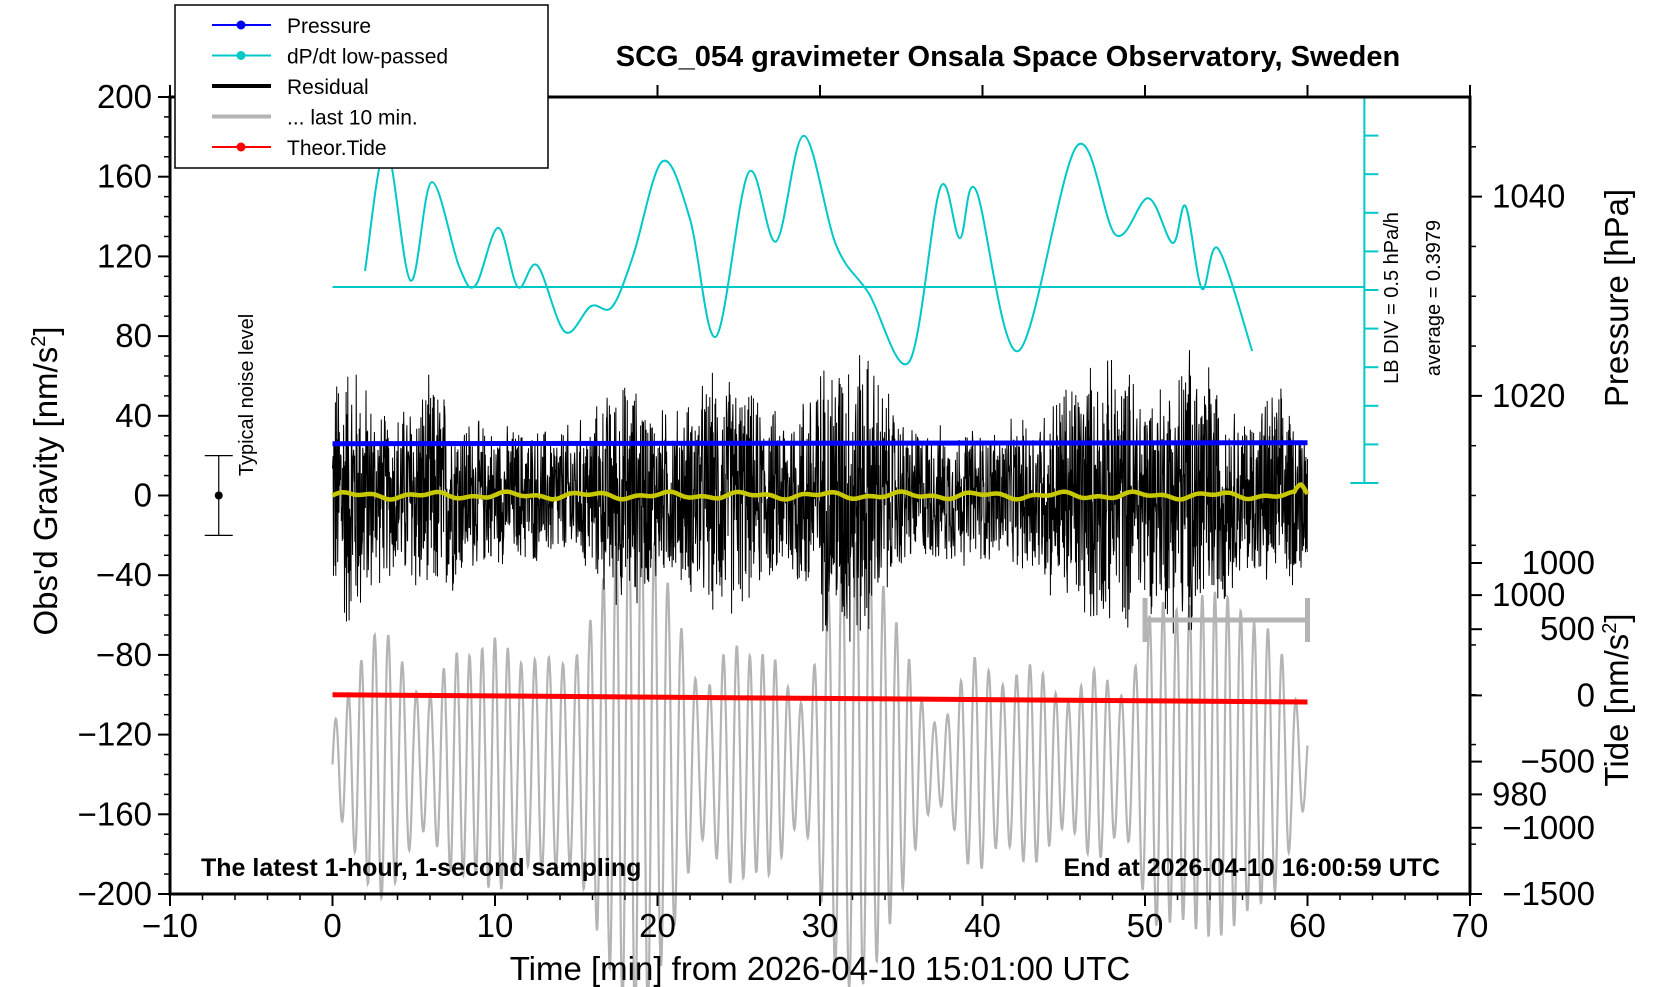 This screenshot has height=987, width=1653. I want to click on legend-label: Theor.Tide, so click(337, 148).